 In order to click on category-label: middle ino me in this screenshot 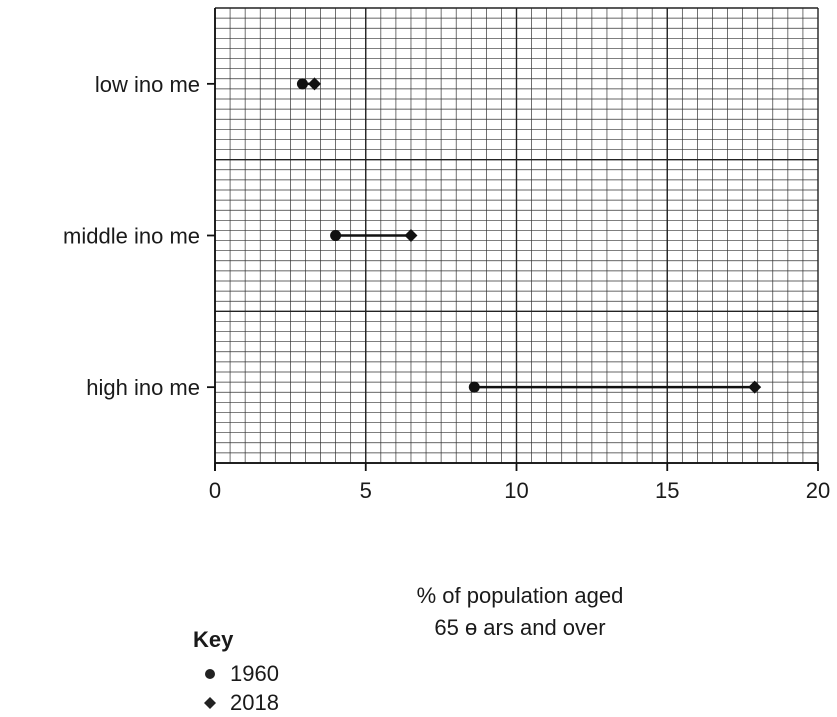, I will do `click(131, 236)`.